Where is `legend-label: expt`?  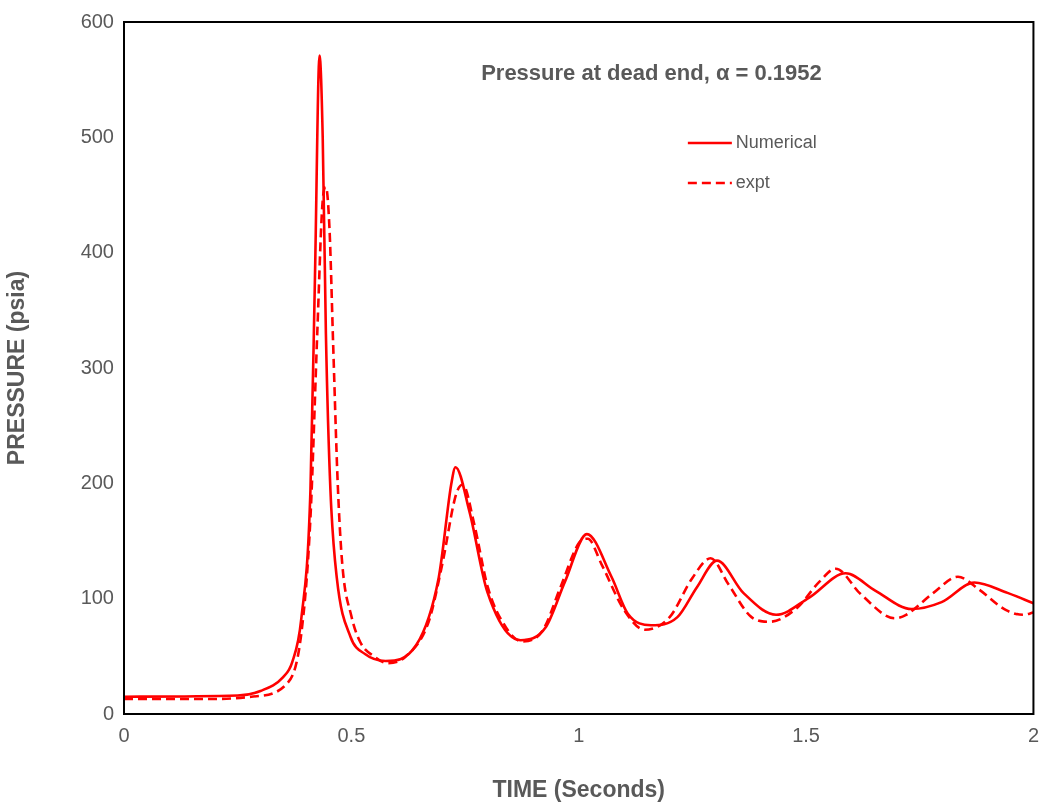 legend-label: expt is located at coordinates (752, 181).